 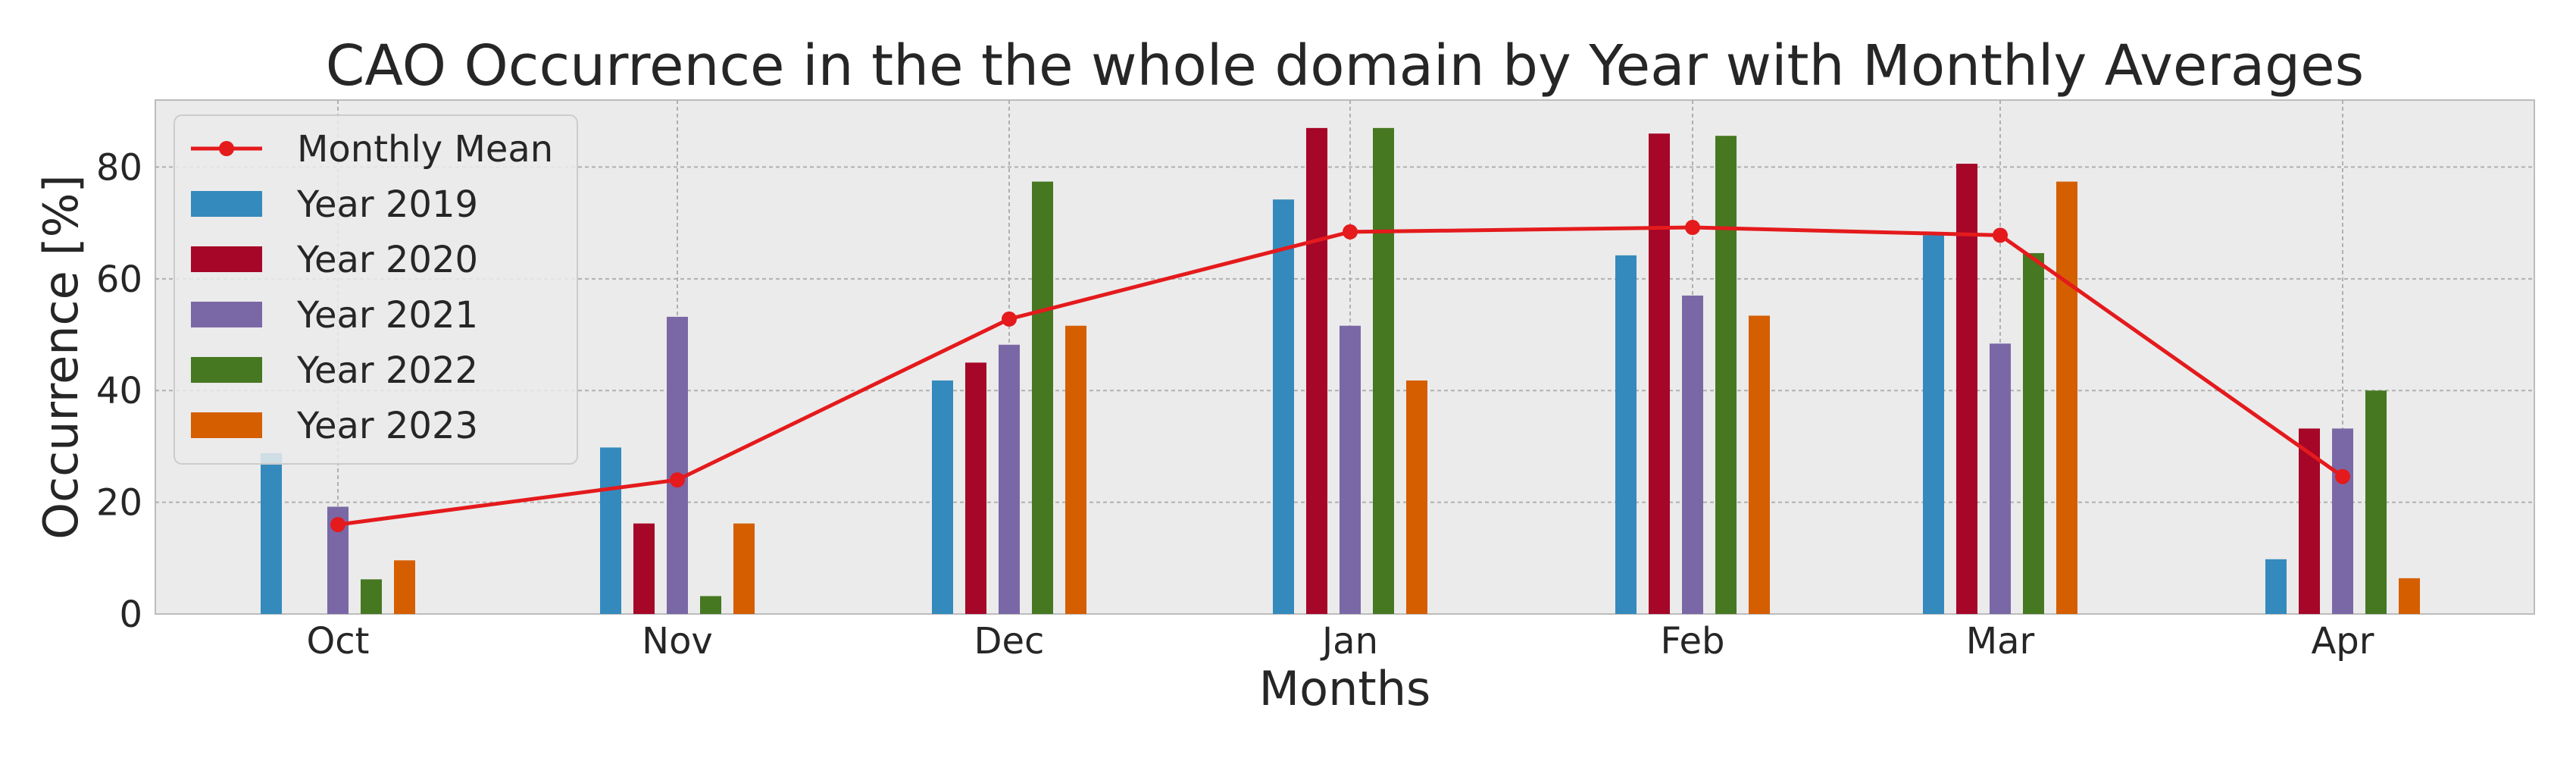 What do you see at coordinates (1042, 398) in the screenshot?
I see `bar-year-2022-dec` at bounding box center [1042, 398].